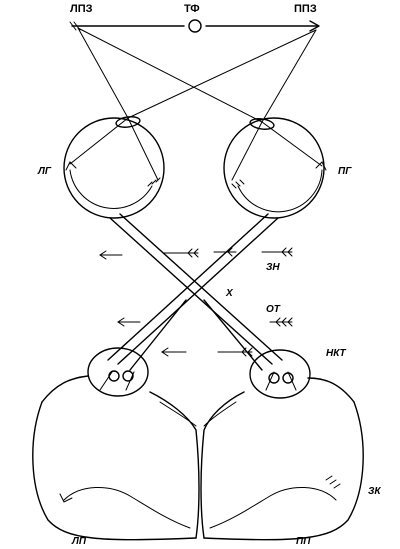 This screenshot has width=400, height=549. Describe the element at coordinates (345, 171) in the screenshot. I see `label-right-eye: ПГ` at that location.